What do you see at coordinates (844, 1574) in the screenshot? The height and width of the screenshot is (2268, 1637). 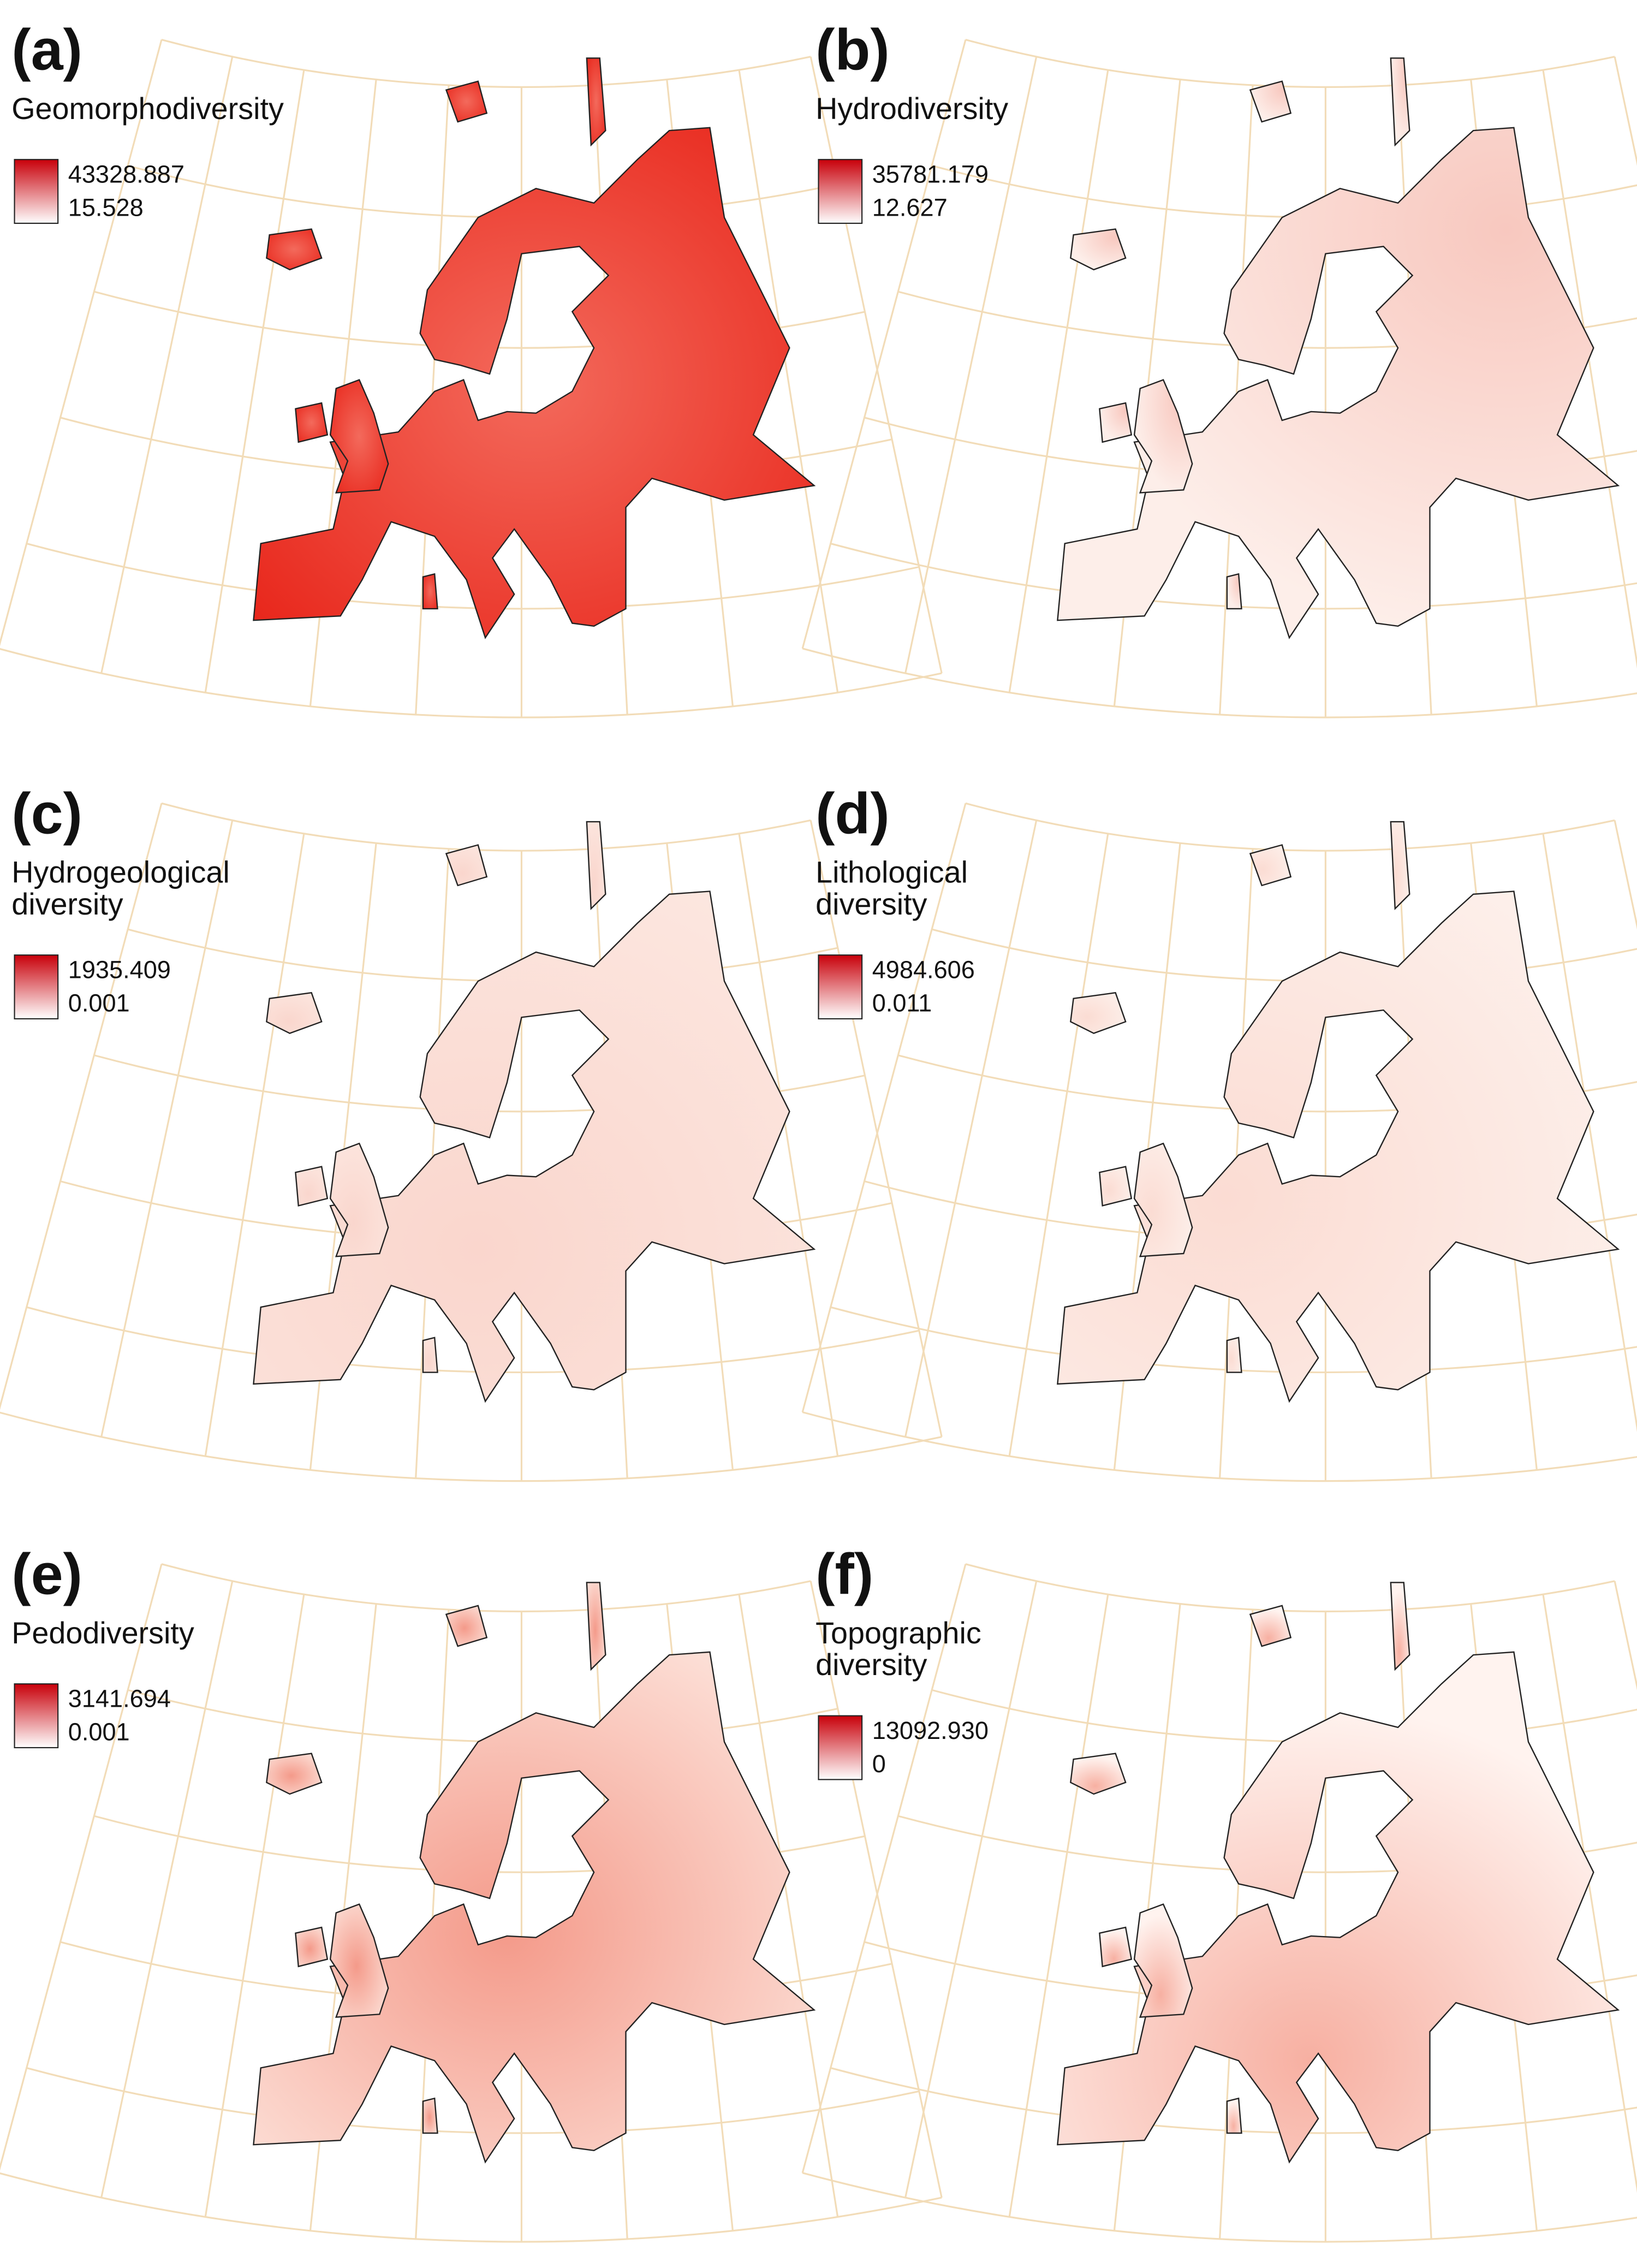 I see `panel-label: (f)` at bounding box center [844, 1574].